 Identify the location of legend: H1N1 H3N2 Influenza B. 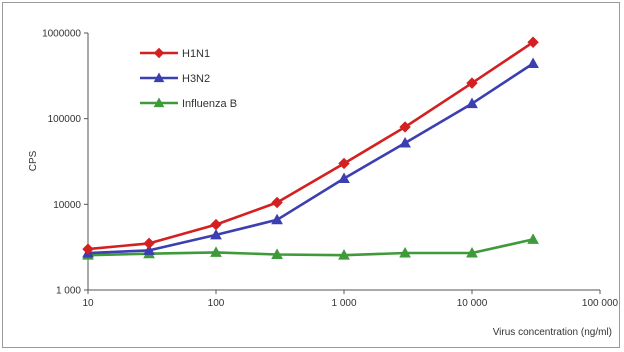
(188, 78).